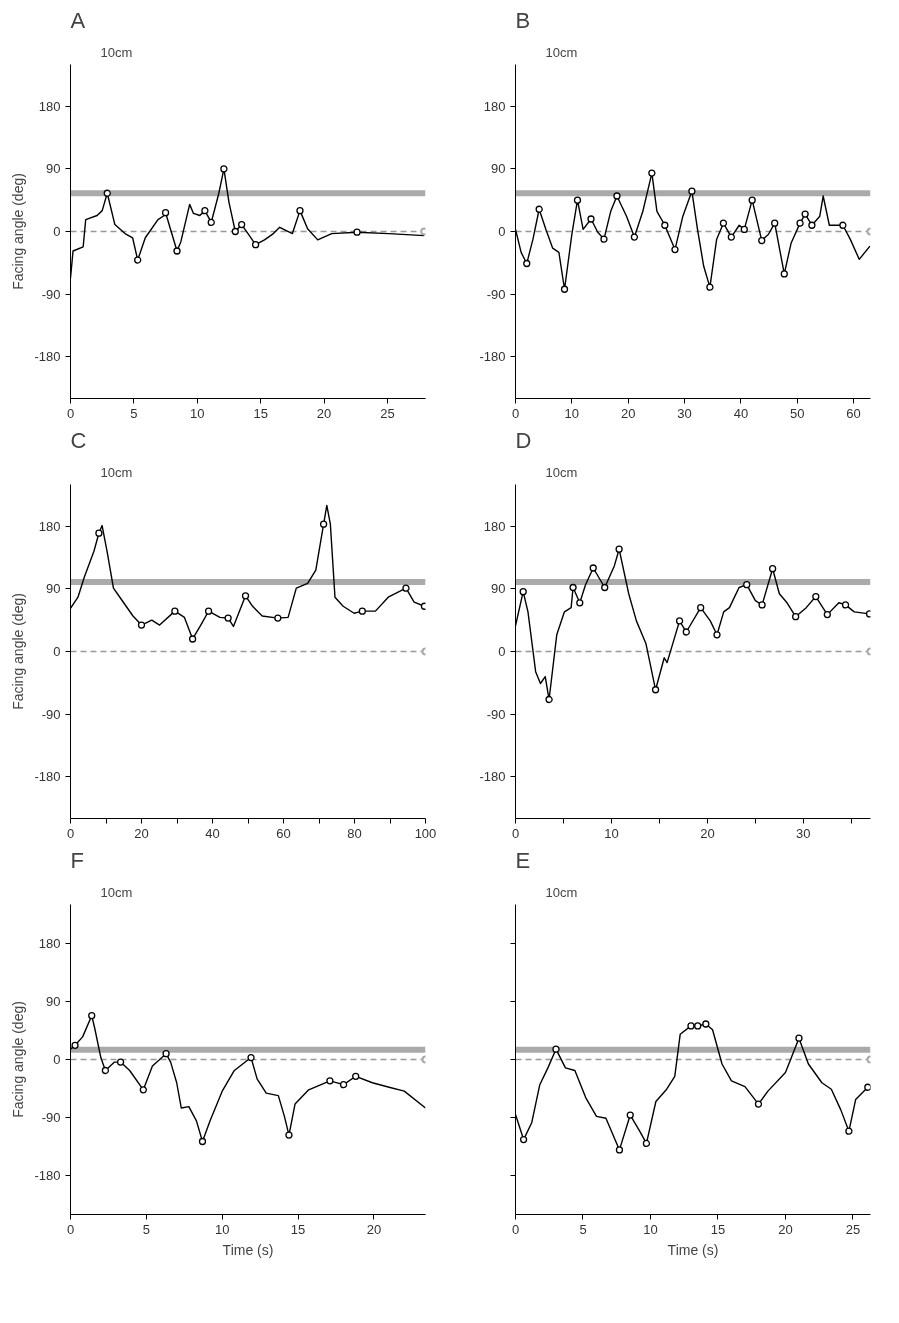 The height and width of the screenshot is (1323, 899). What do you see at coordinates (797, 413) in the screenshot?
I see `x-tick-label: 50` at bounding box center [797, 413].